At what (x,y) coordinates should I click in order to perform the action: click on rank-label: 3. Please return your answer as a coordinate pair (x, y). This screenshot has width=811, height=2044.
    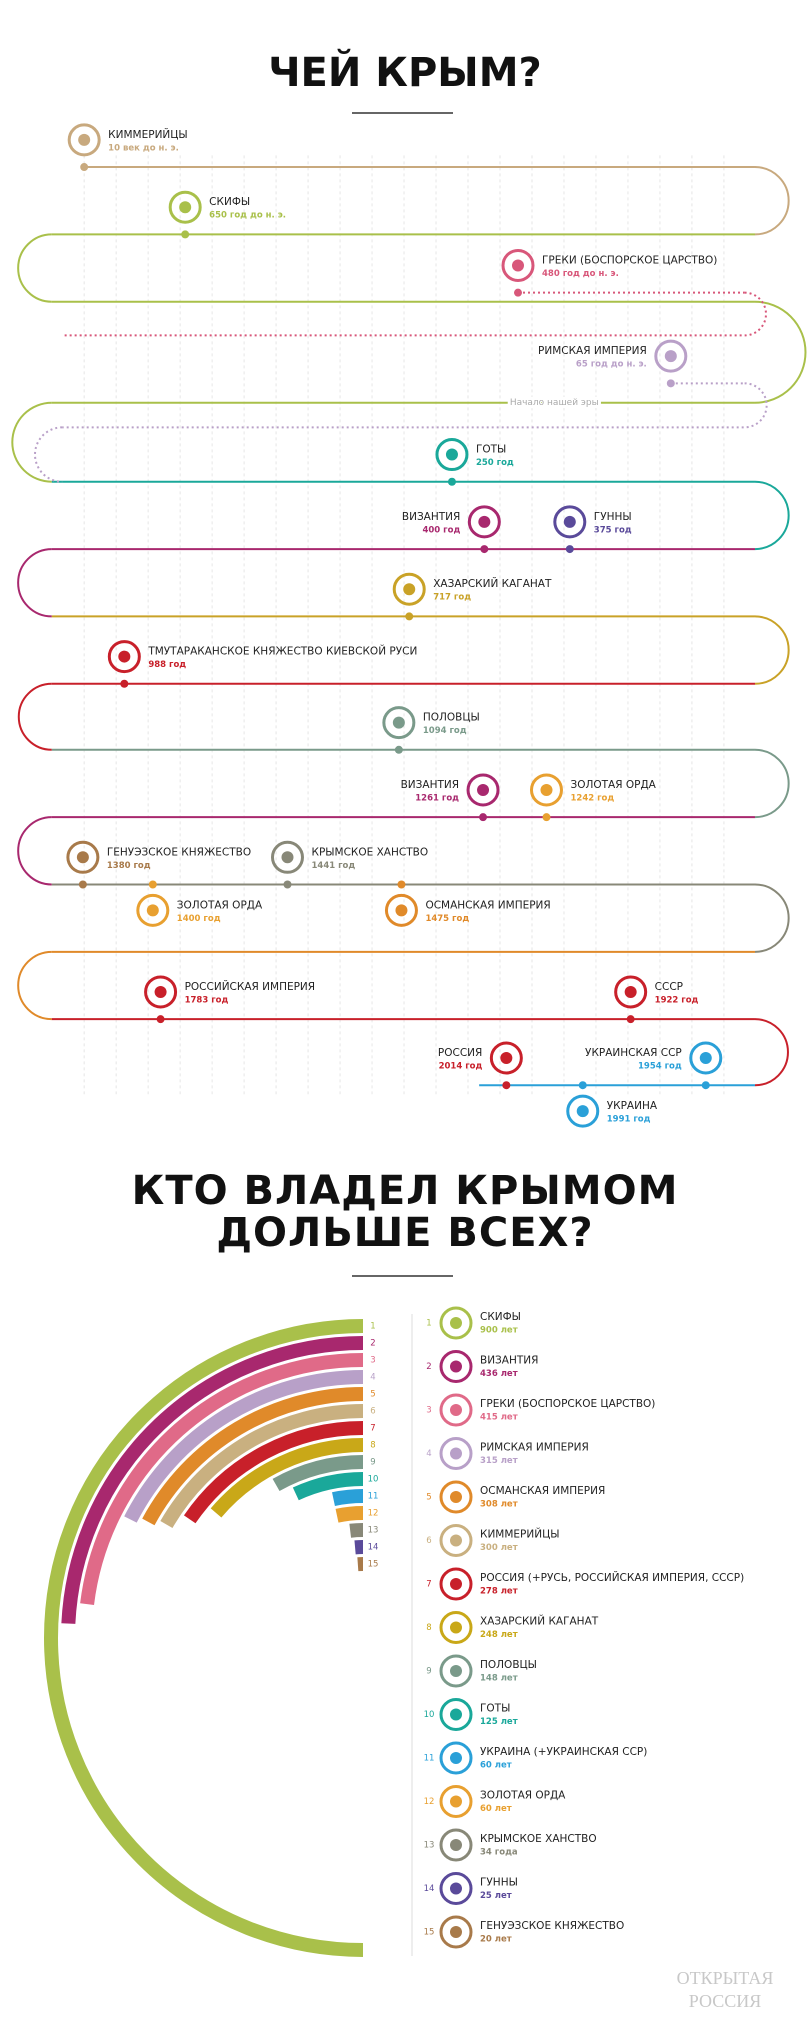
    Looking at the image, I should click on (372, 1361).